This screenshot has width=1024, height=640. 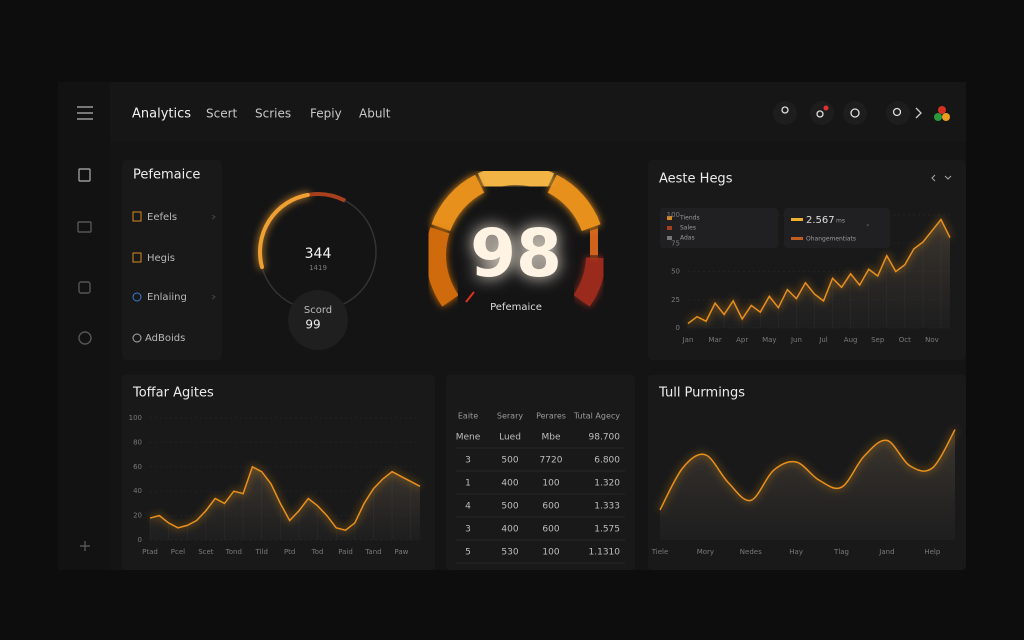 What do you see at coordinates (284, 231) in the screenshot?
I see `gauge-arc` at bounding box center [284, 231].